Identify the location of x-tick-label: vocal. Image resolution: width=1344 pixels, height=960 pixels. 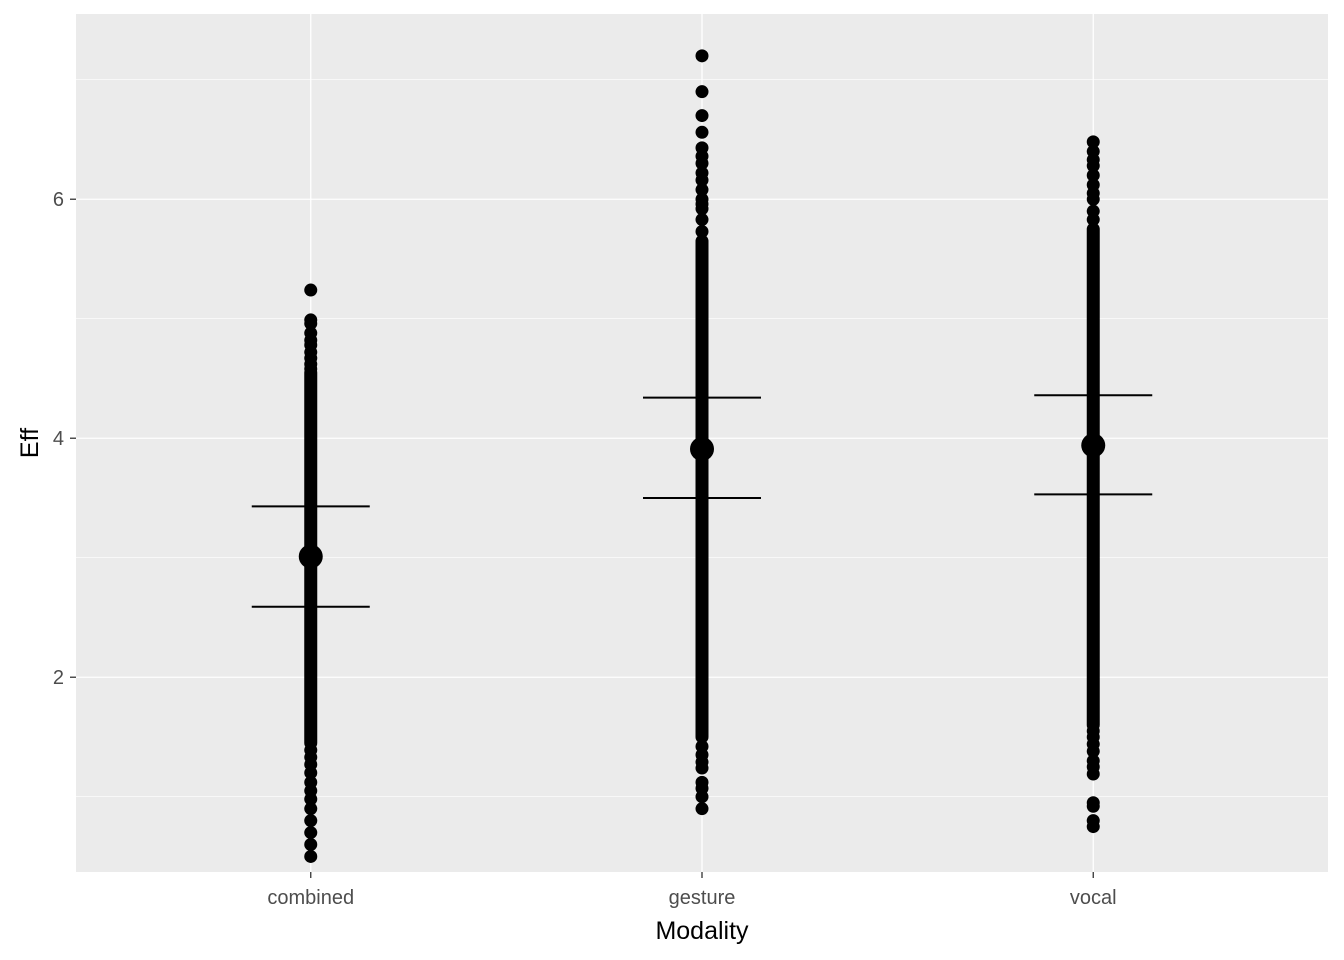
(1093, 898).